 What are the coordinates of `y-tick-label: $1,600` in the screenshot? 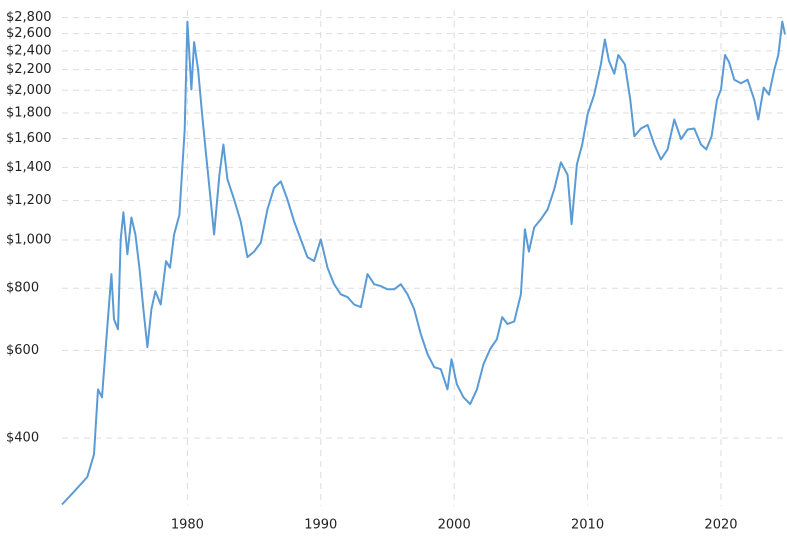 It's located at (29, 138).